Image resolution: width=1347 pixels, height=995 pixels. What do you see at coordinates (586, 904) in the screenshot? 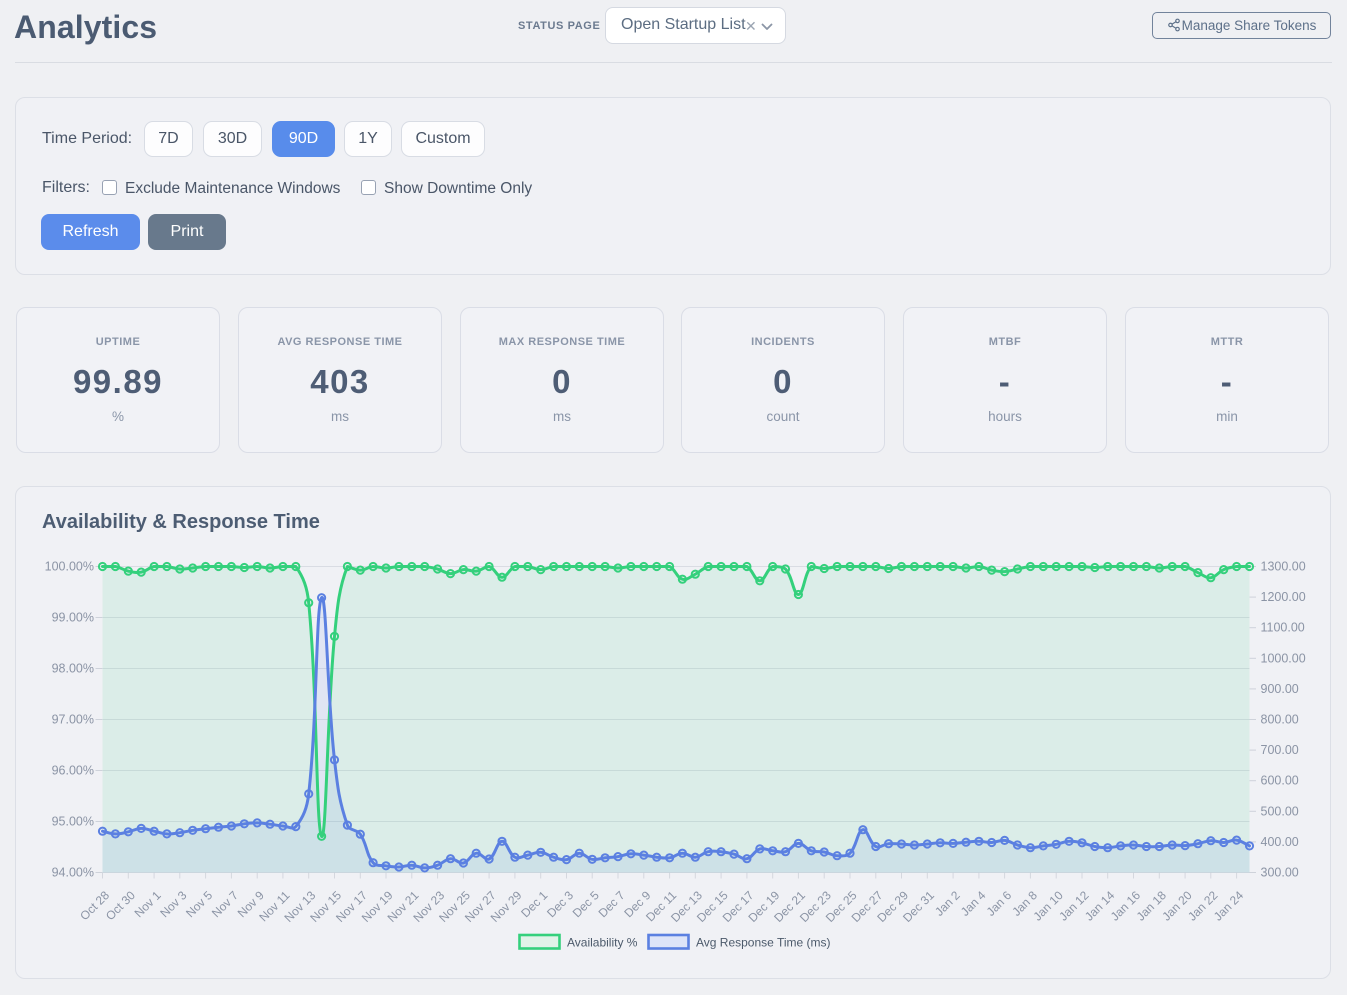
I see `svg-text: Dec 5` at bounding box center [586, 904].